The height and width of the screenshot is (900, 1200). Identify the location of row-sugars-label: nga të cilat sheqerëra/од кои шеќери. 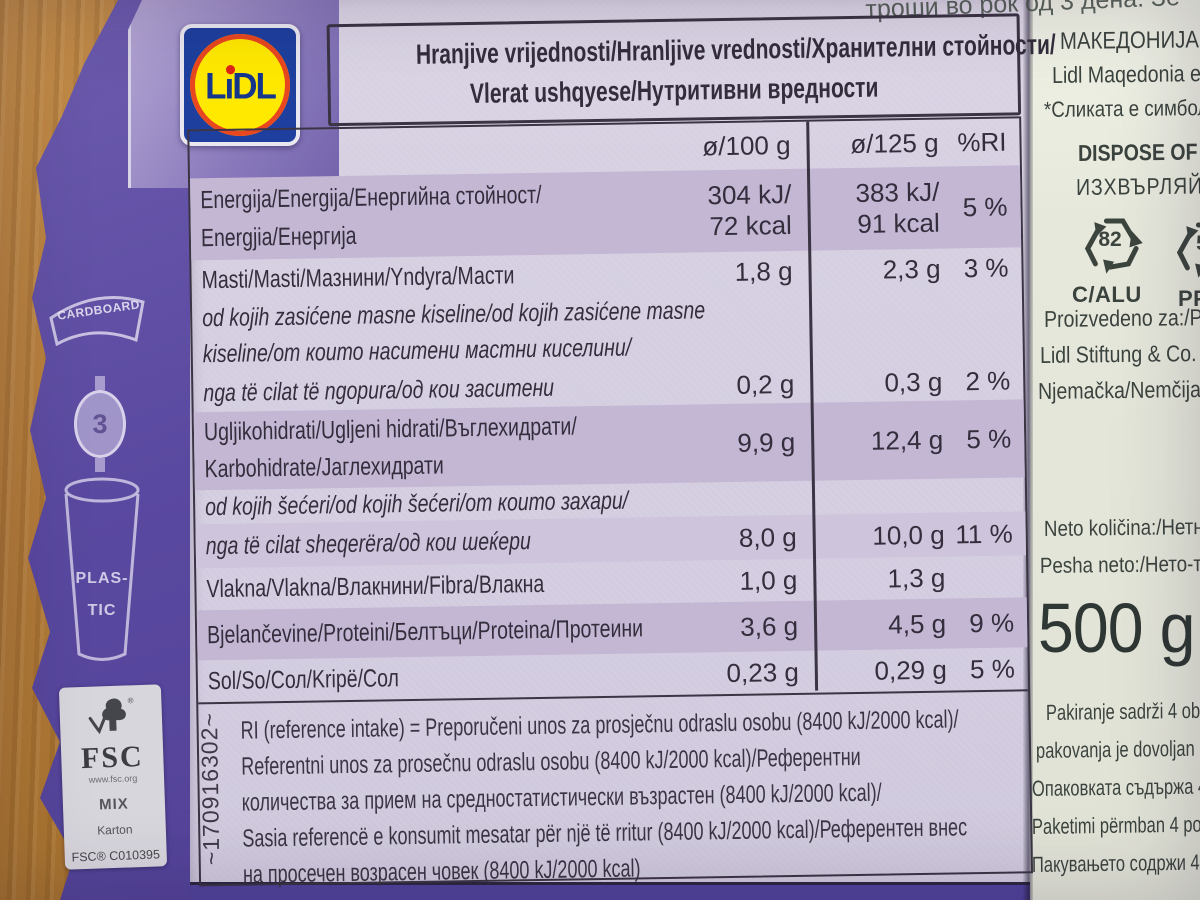
(426, 542).